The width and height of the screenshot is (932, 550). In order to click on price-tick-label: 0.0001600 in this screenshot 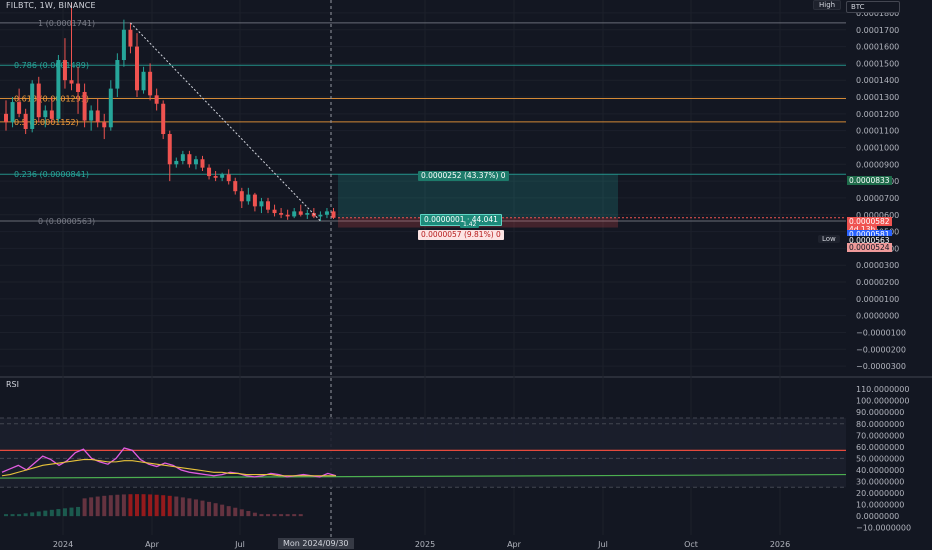, I will do `click(877, 47)`.